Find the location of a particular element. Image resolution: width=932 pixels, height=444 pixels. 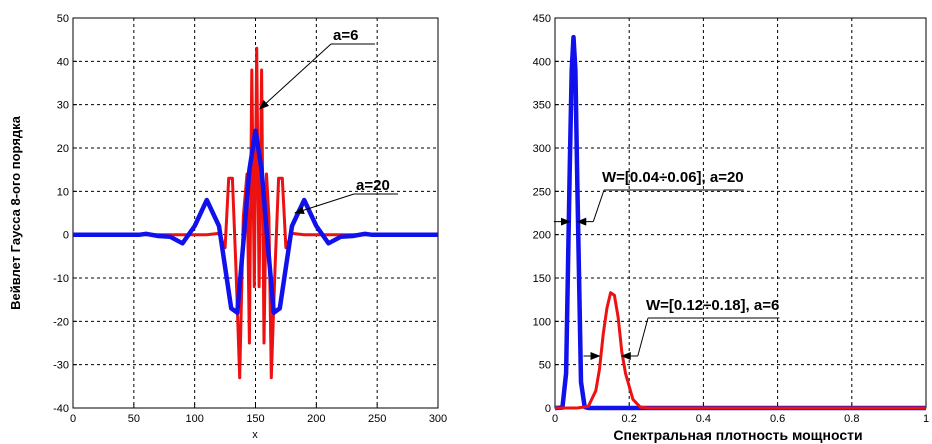

annotation-label: W=[0.04÷0.06], a=20 is located at coordinates (673, 177).